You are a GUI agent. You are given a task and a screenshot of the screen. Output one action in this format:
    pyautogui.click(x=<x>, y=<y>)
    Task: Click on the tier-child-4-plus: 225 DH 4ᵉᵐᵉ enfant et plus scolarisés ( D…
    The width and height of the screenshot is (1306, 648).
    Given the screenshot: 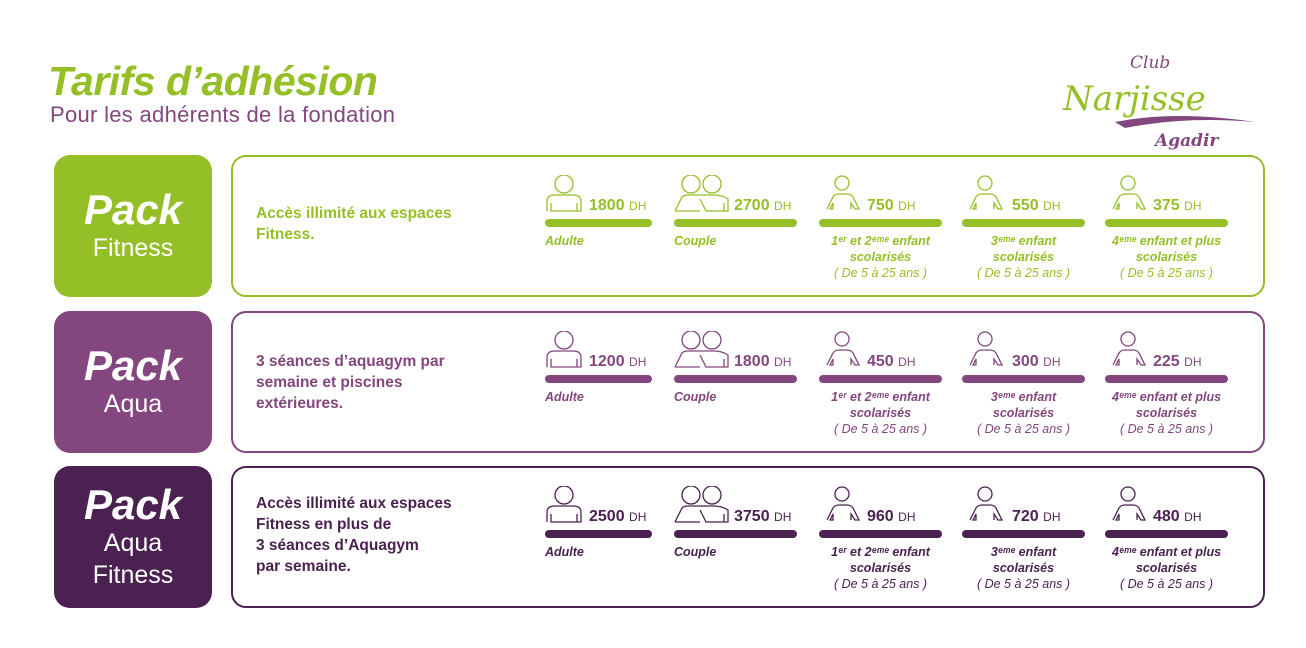 What is the action you would take?
    pyautogui.click(x=1166, y=391)
    